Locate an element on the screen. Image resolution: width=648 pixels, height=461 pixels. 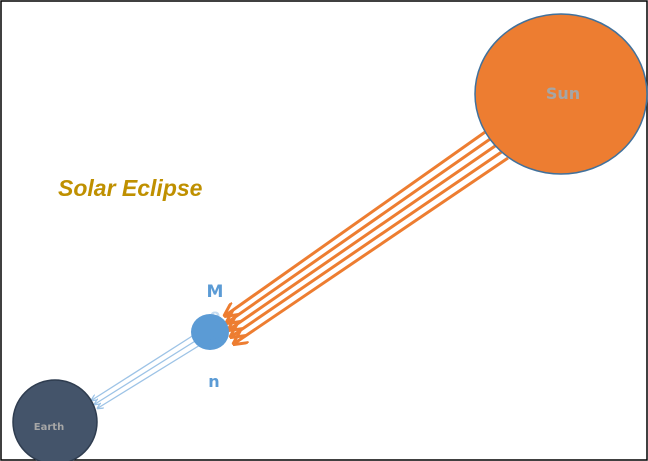
moon-shadow-rays is located at coordinates (149, 370).